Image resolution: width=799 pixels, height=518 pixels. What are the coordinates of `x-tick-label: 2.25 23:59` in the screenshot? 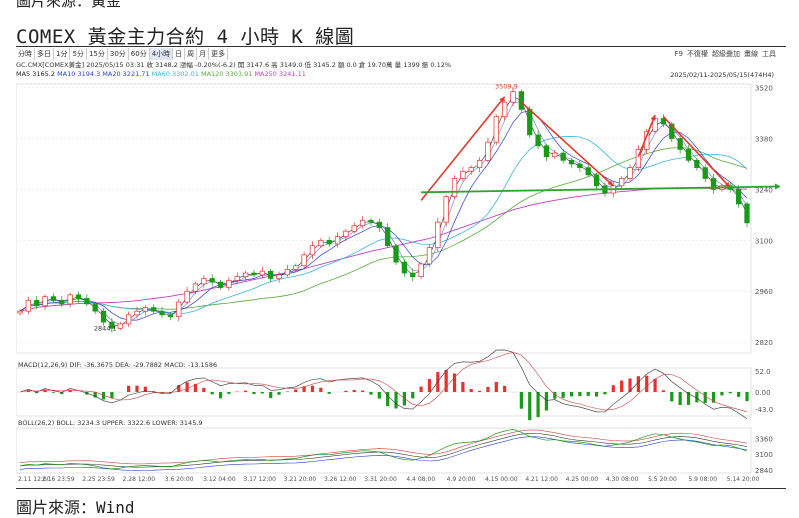 It's located at (98, 479).